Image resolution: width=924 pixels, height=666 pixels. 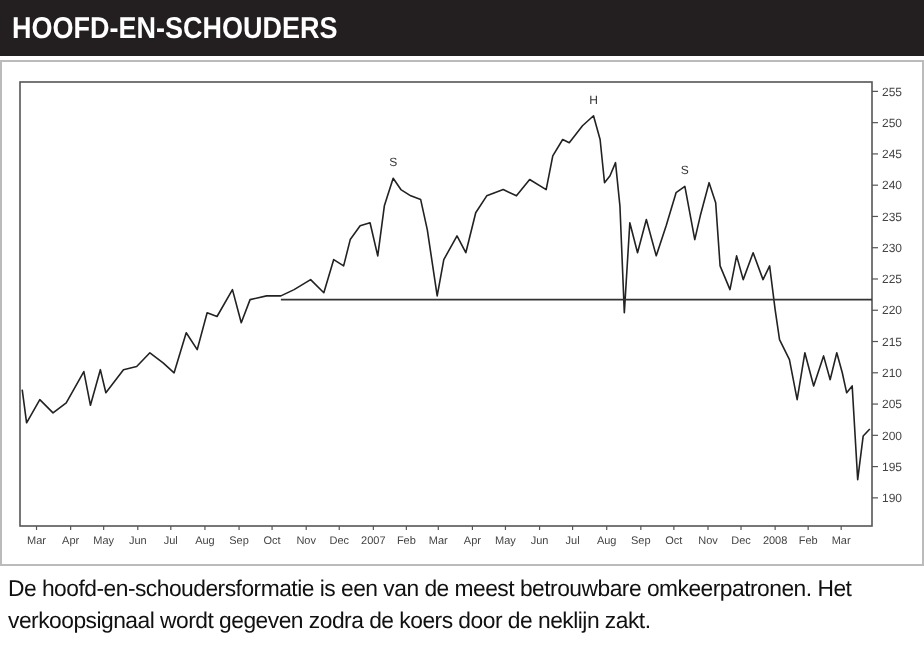 I want to click on text: De hoofd-en-schoudersformatie is een van de meest betrouwbare omkeerpatronen. Het verkoopsignaal wordt gegeven zodra de koers door de neklijn zakt., so click(x=430, y=607).